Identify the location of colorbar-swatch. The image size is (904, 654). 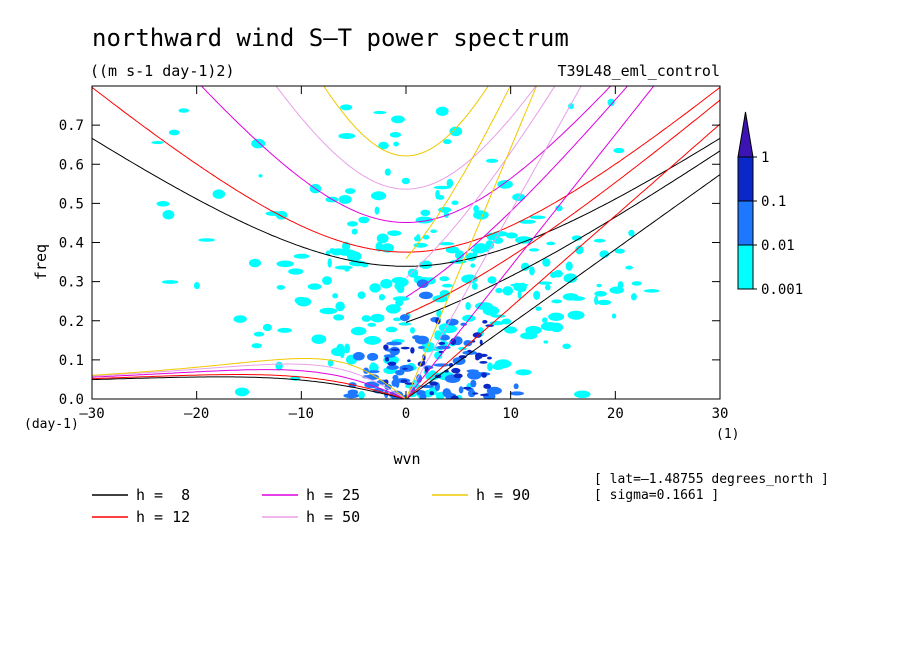
(745, 267).